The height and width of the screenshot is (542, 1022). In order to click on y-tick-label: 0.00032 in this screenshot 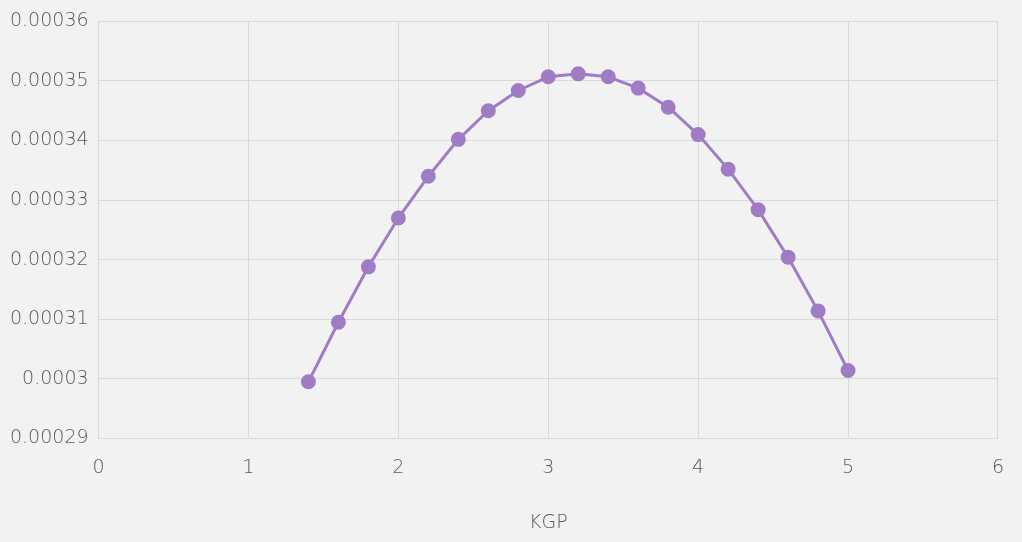, I will do `click(49, 257)`.